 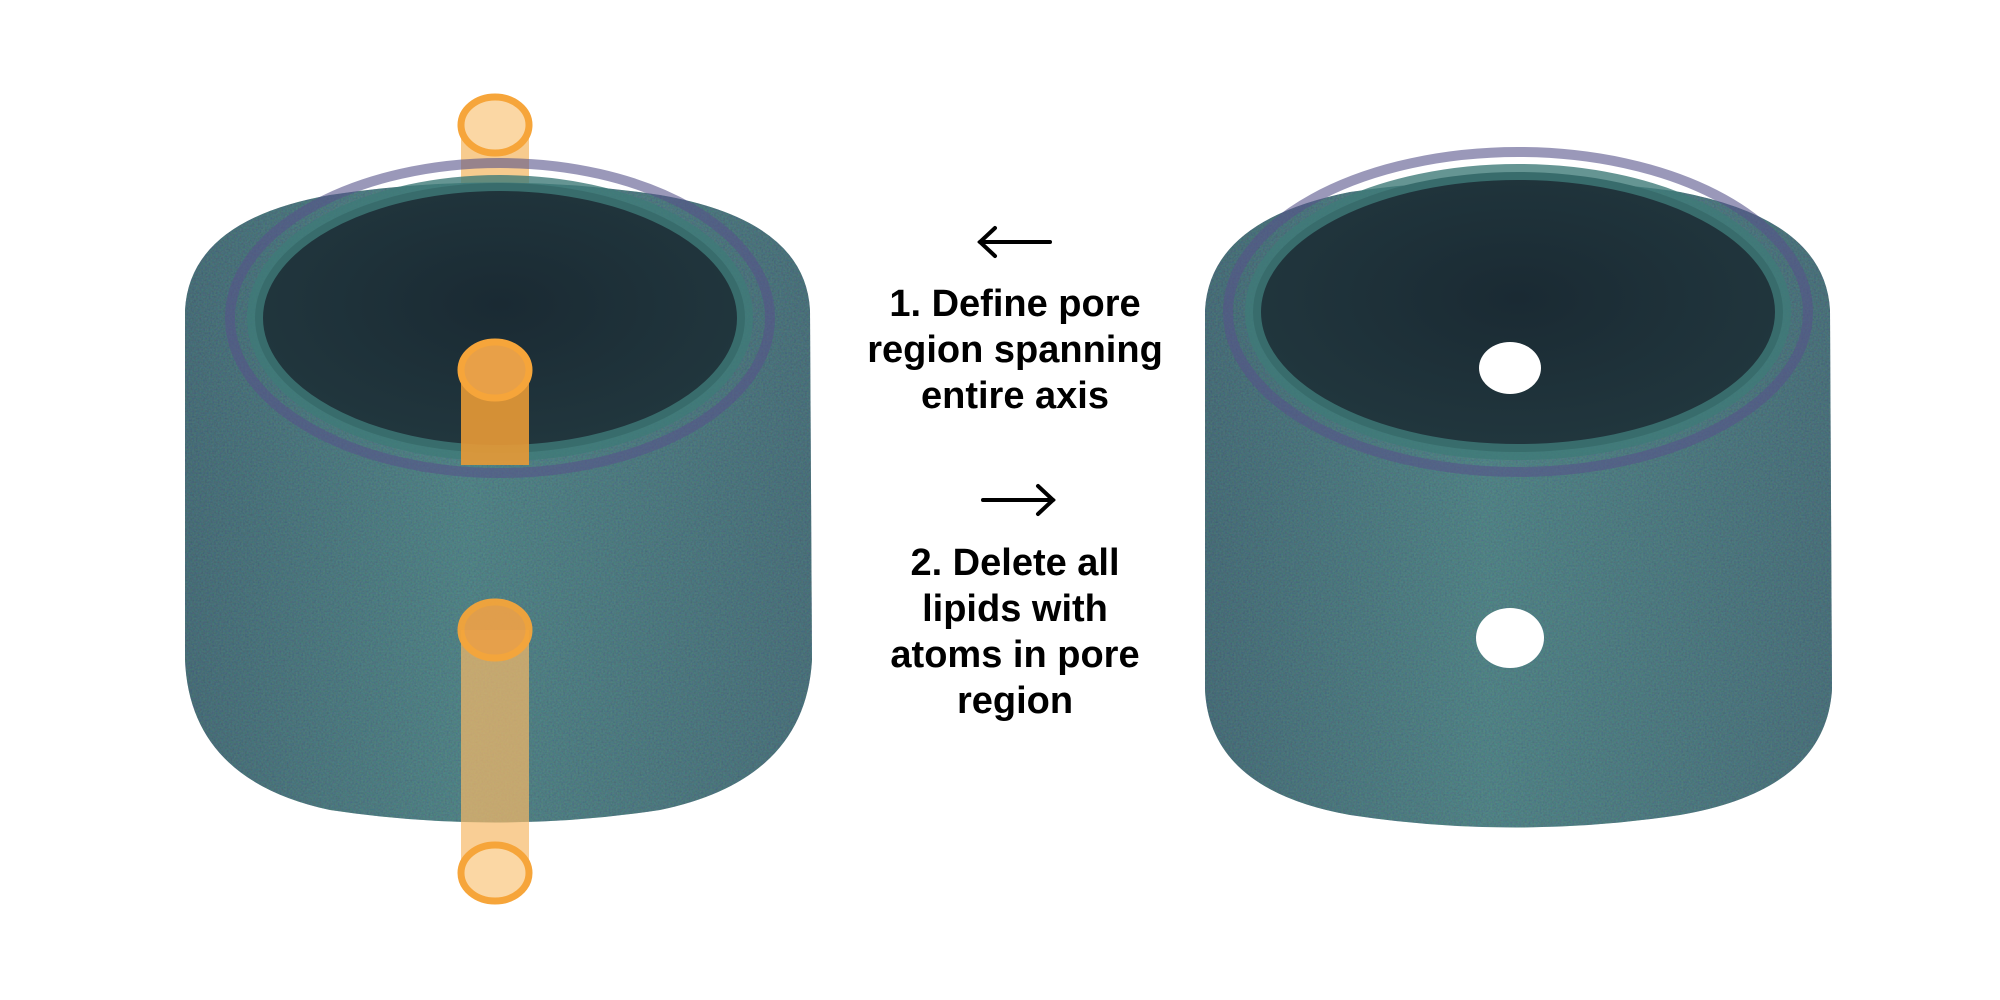 What do you see at coordinates (495, 401) in the screenshot?
I see `pore-region-middle` at bounding box center [495, 401].